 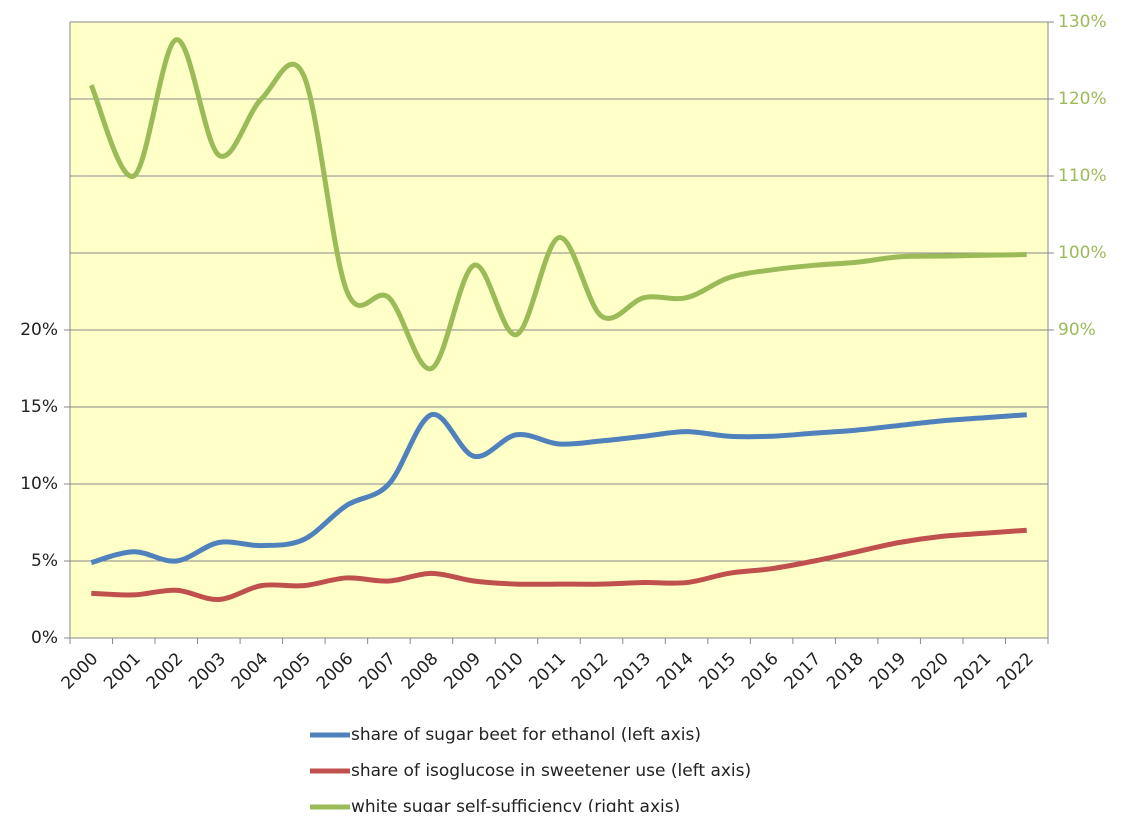 What do you see at coordinates (292, 671) in the screenshot?
I see `x-tick-label: 2005` at bounding box center [292, 671].